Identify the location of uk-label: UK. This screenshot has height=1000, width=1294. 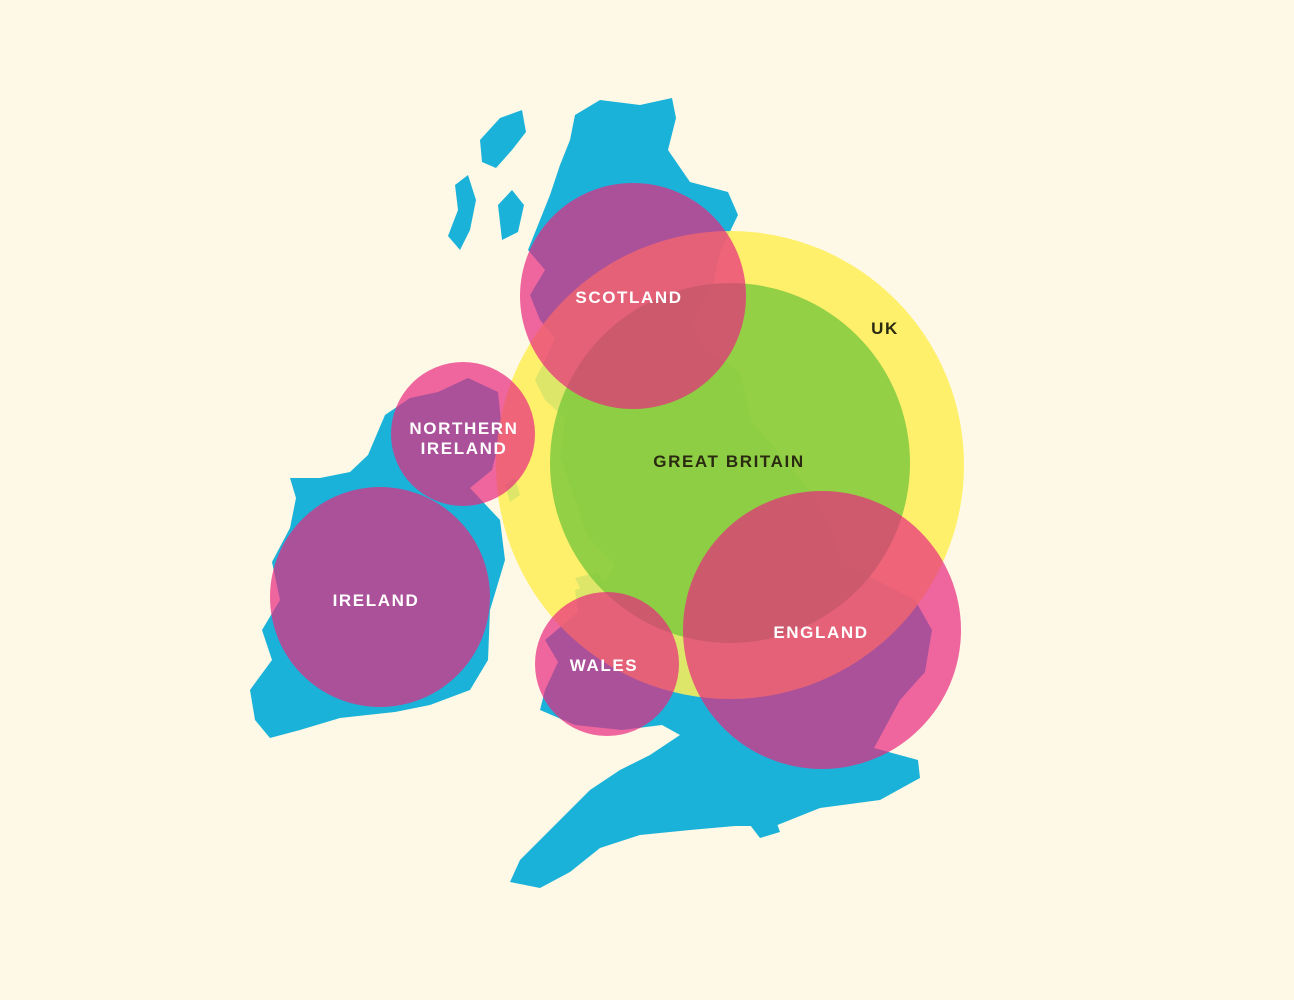
(885, 328).